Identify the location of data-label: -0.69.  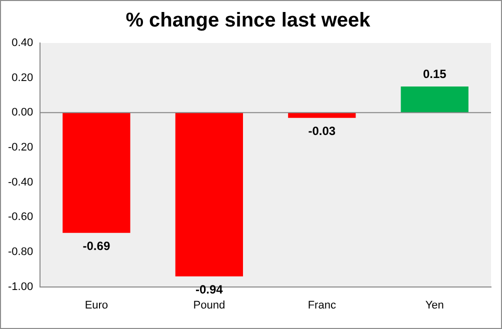
(96, 246).